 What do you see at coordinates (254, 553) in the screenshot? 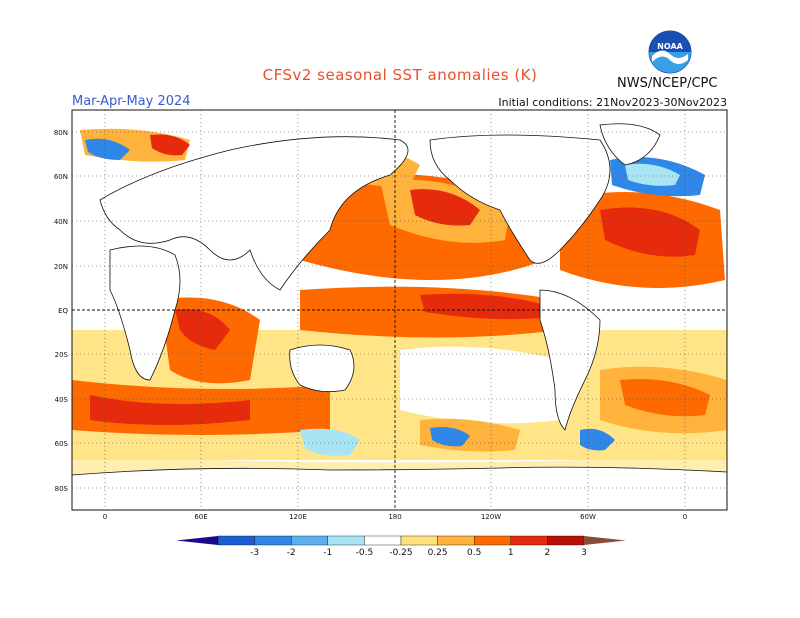
I see `colorbar-label: -3` at bounding box center [254, 553].